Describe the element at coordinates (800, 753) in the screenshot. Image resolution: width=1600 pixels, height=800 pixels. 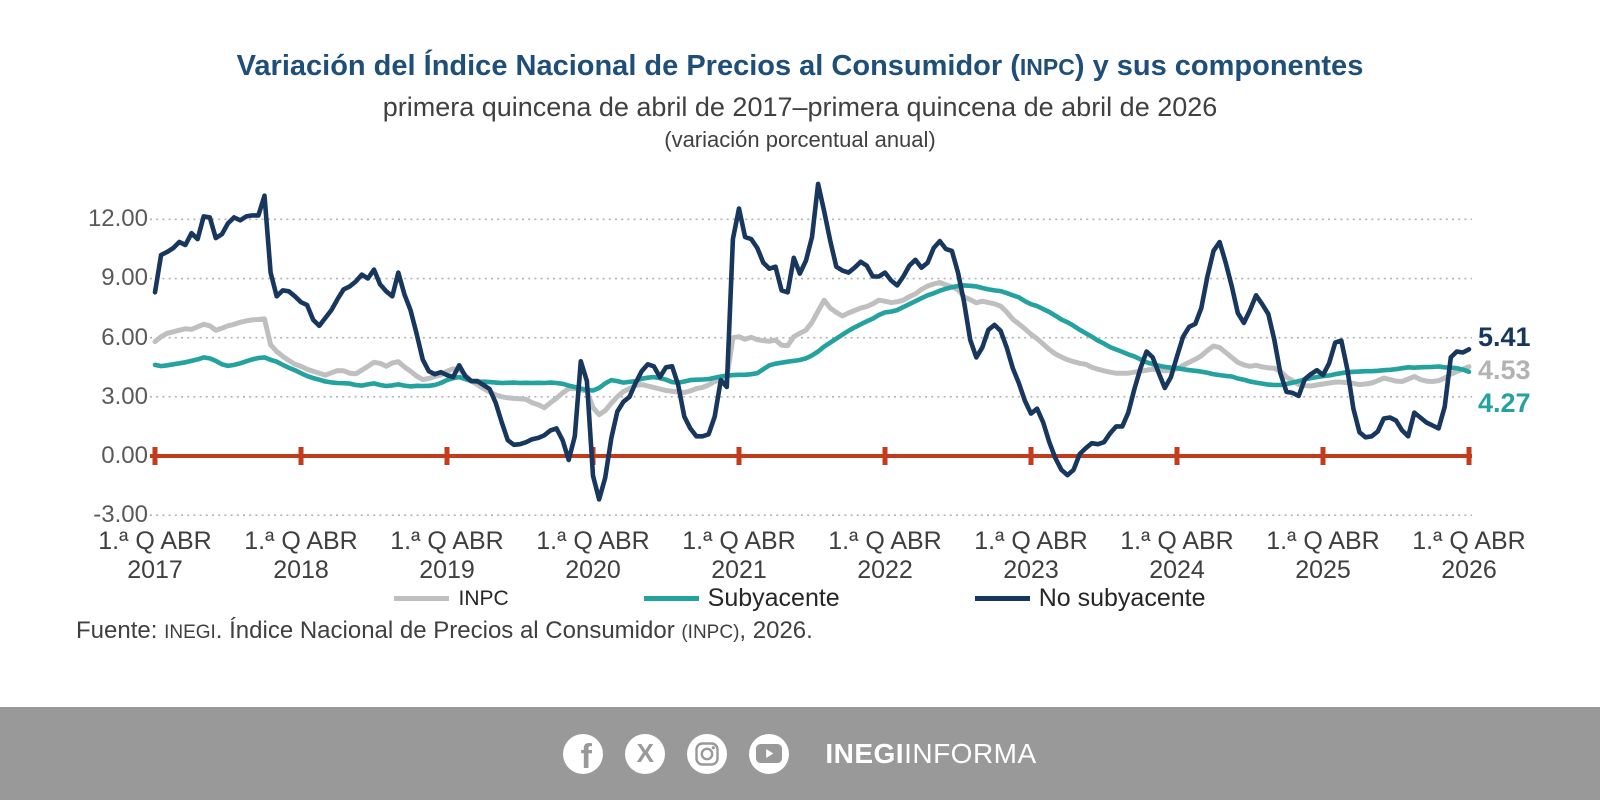
I see `footer-bar: f X INEGIINFORMA` at that location.